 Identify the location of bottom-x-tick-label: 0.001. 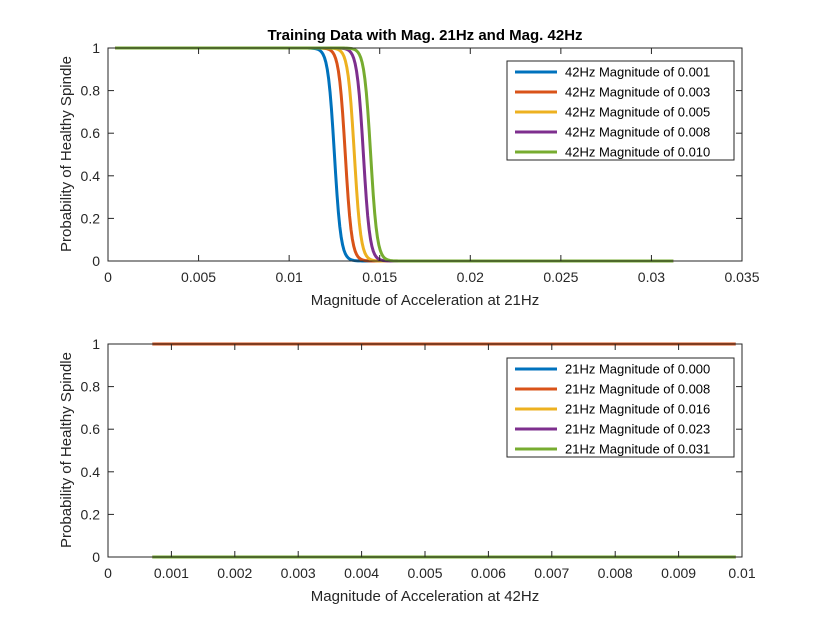
(171, 573).